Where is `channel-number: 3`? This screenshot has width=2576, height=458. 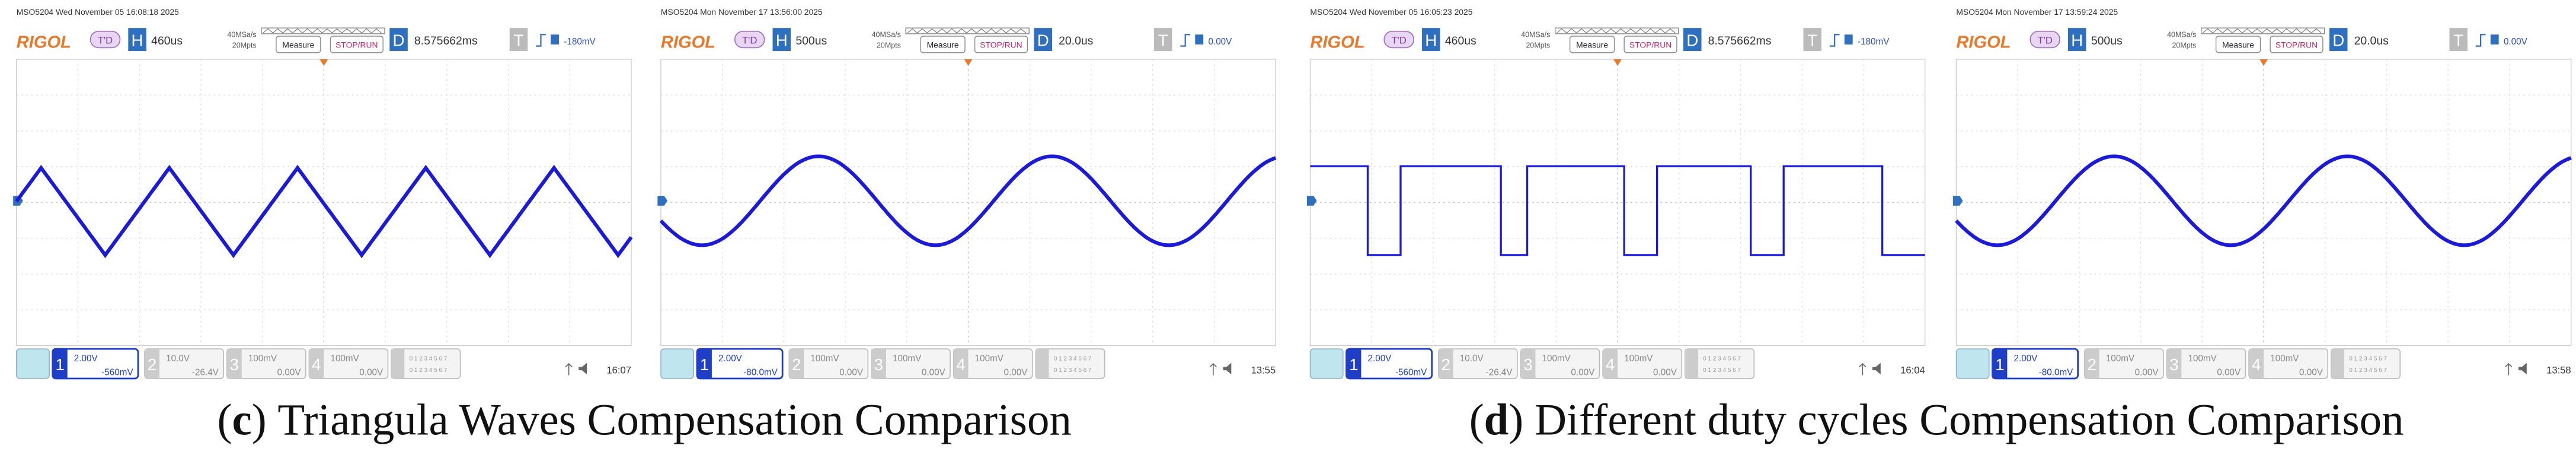 channel-number: 3 is located at coordinates (1527, 364).